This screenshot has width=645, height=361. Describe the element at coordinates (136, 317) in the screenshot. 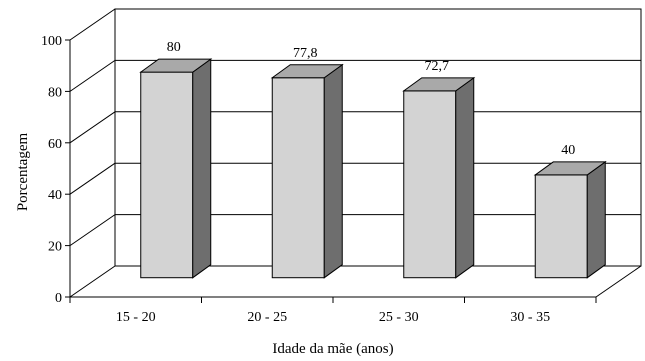

I see `x-tick-label: 15 - 20` at that location.